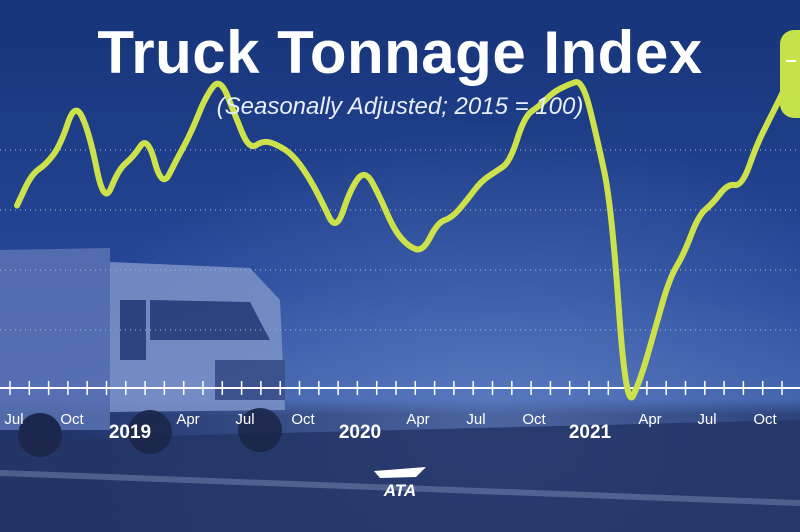 The width and height of the screenshot is (800, 532). Describe the element at coordinates (400, 52) in the screenshot. I see `chart-title: Truck Tonnage Index` at that location.